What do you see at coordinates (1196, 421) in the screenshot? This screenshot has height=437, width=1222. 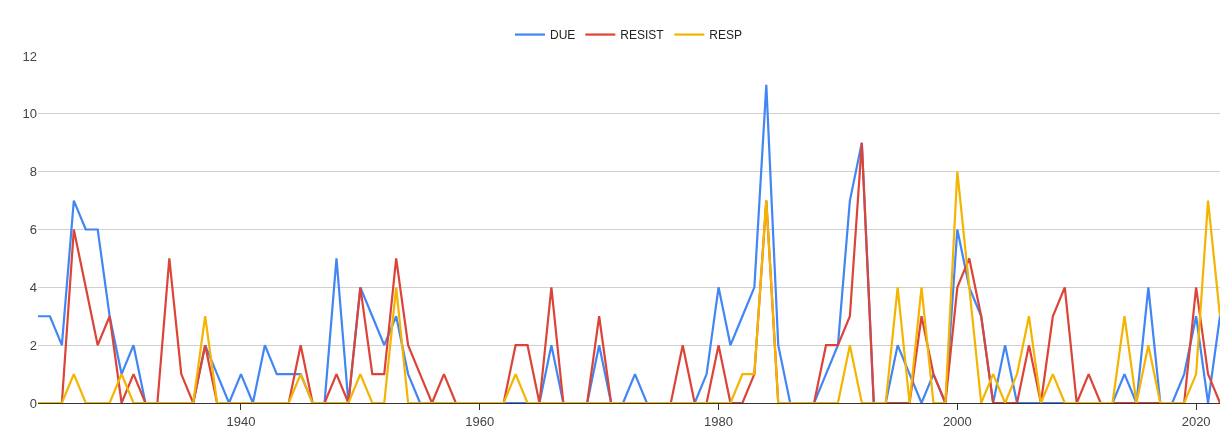 I see `x-tick-label: 2020` at bounding box center [1196, 421].